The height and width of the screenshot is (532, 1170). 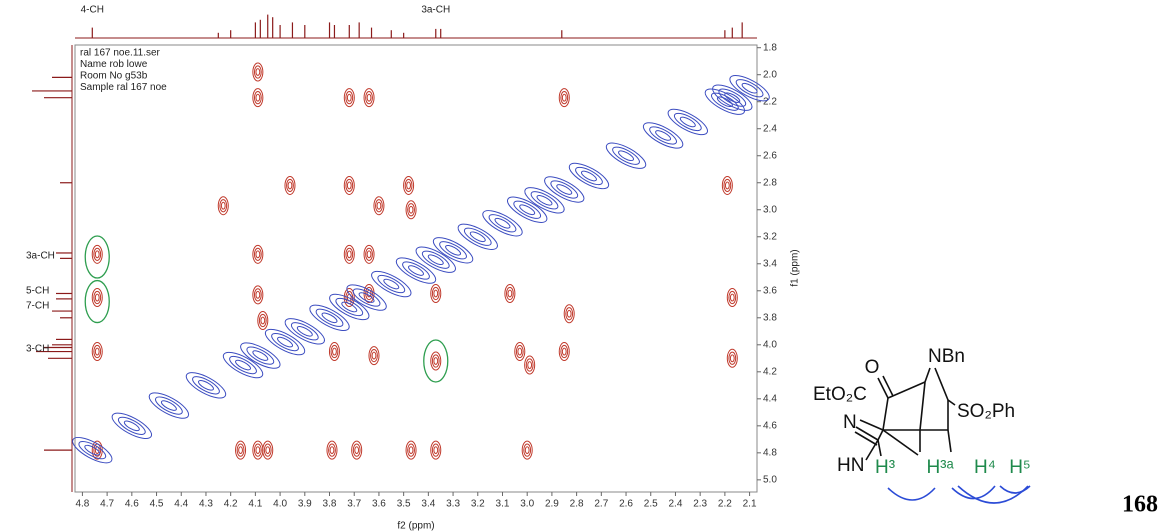 I want to click on structure: O NBn EtO₂C SO₂Ph N HN H³ H³ᵃ H⁴ H⁵, so click(x=922, y=425).